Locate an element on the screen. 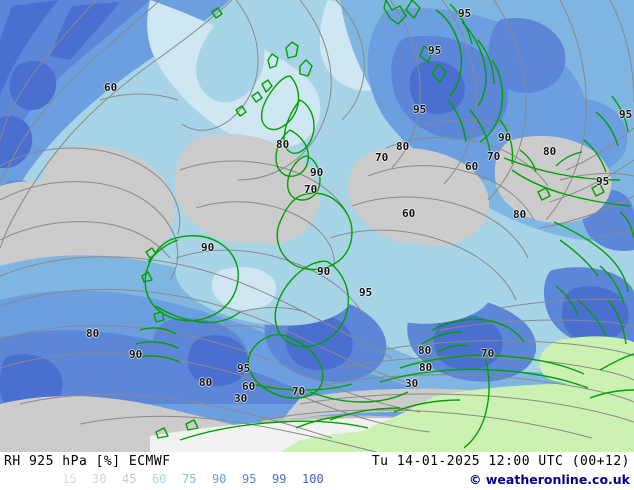 The height and width of the screenshot is (490, 634). scale-tick-60: 60 is located at coordinates (159, 479).